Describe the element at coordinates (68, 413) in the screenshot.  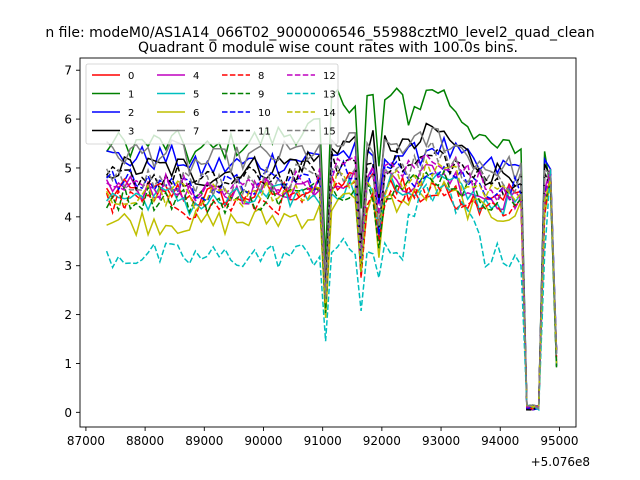
I see `y-tick-label: 0` at that location.